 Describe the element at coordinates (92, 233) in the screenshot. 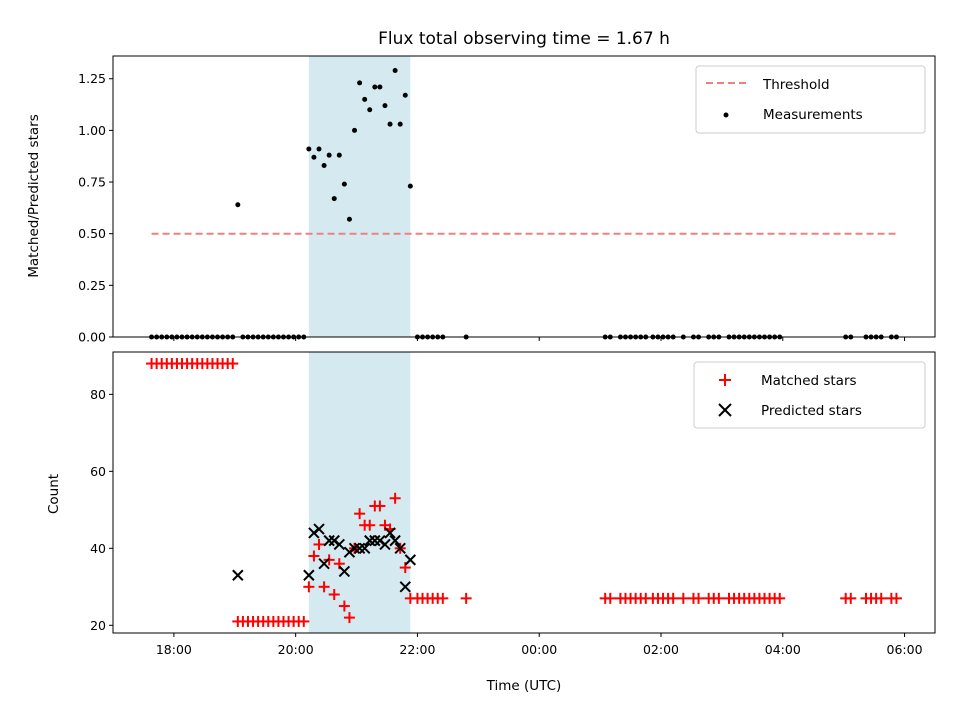

I see `y-tick-label: 0.50` at that location.